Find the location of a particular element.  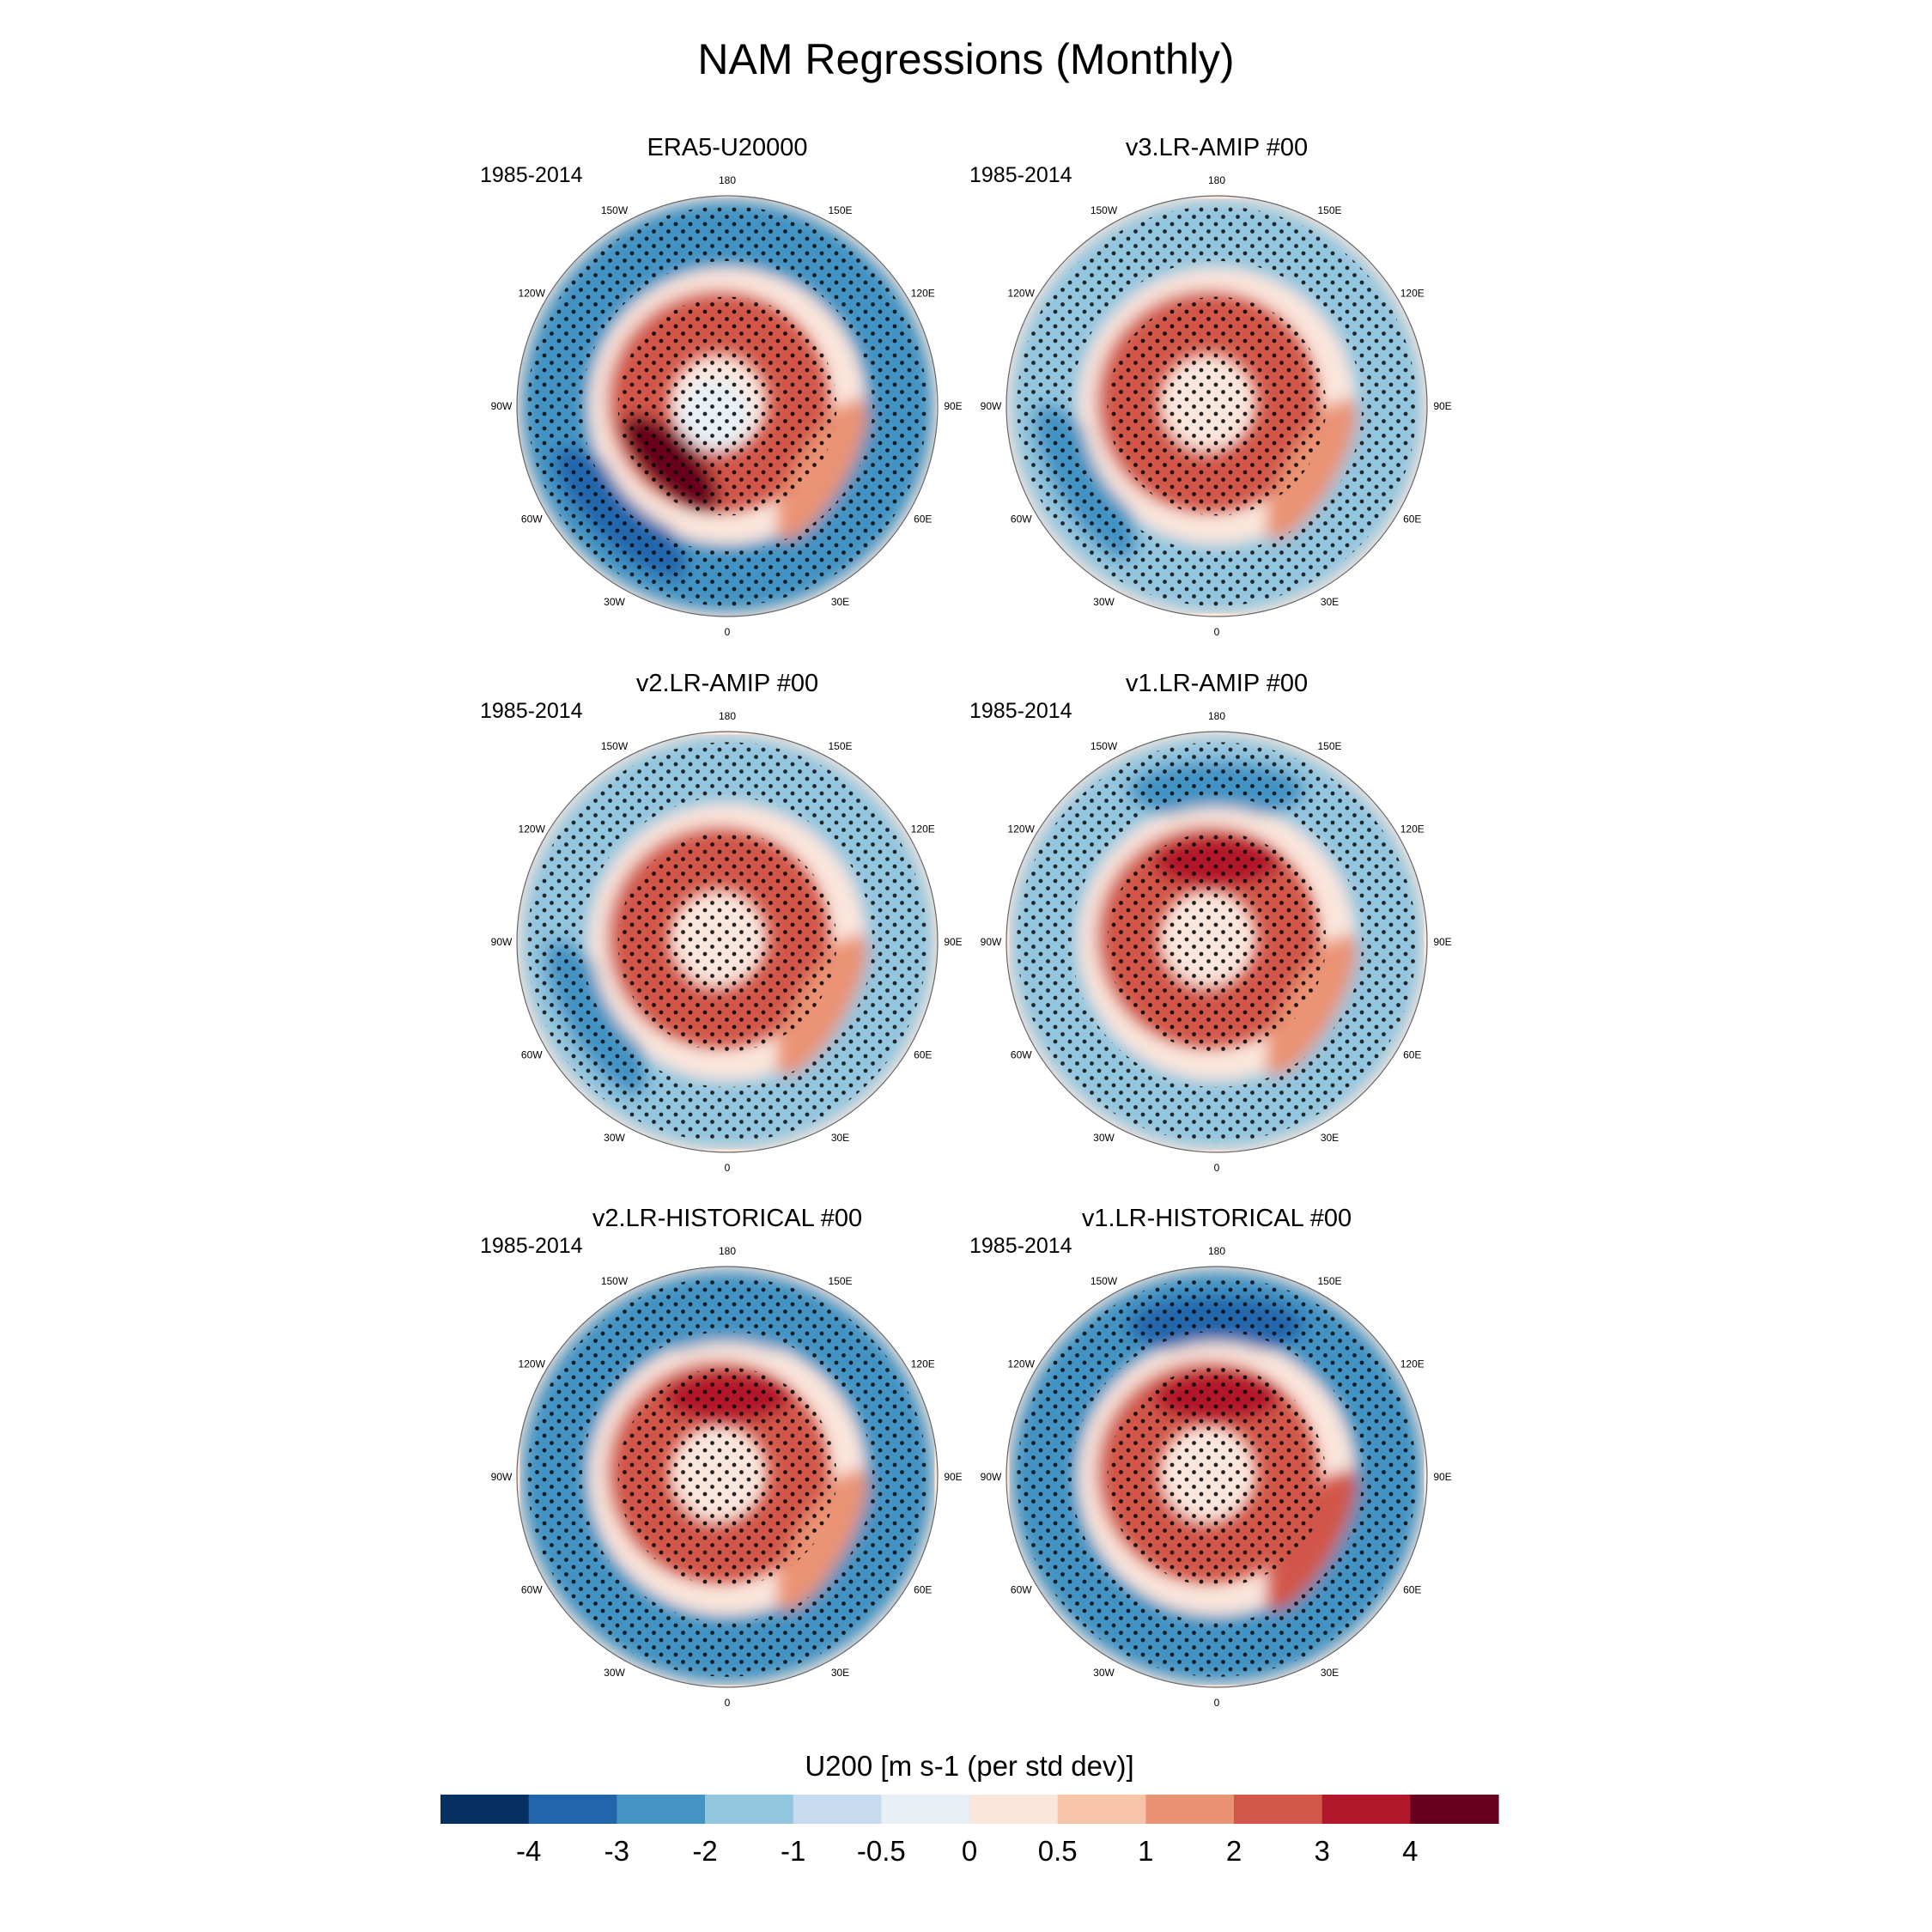

colorbar-tick-label: 0 is located at coordinates (969, 1851).